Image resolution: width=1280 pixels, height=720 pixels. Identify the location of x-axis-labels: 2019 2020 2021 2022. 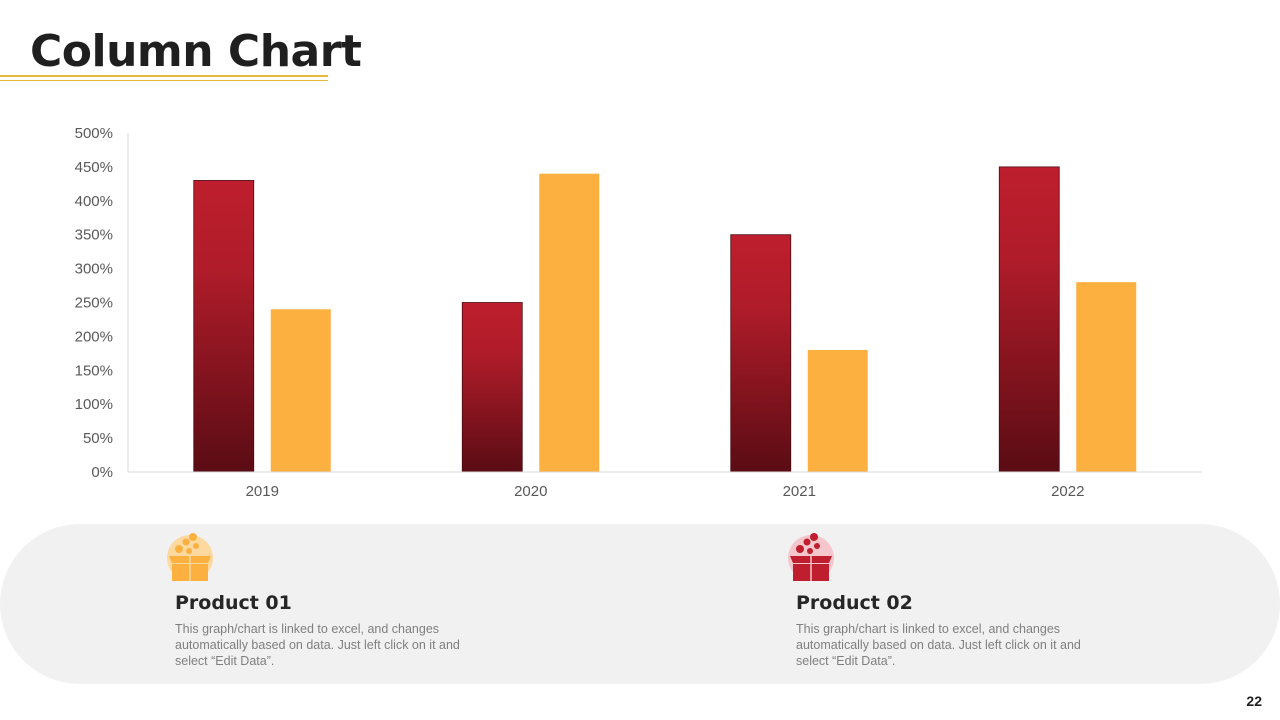
(665, 491).